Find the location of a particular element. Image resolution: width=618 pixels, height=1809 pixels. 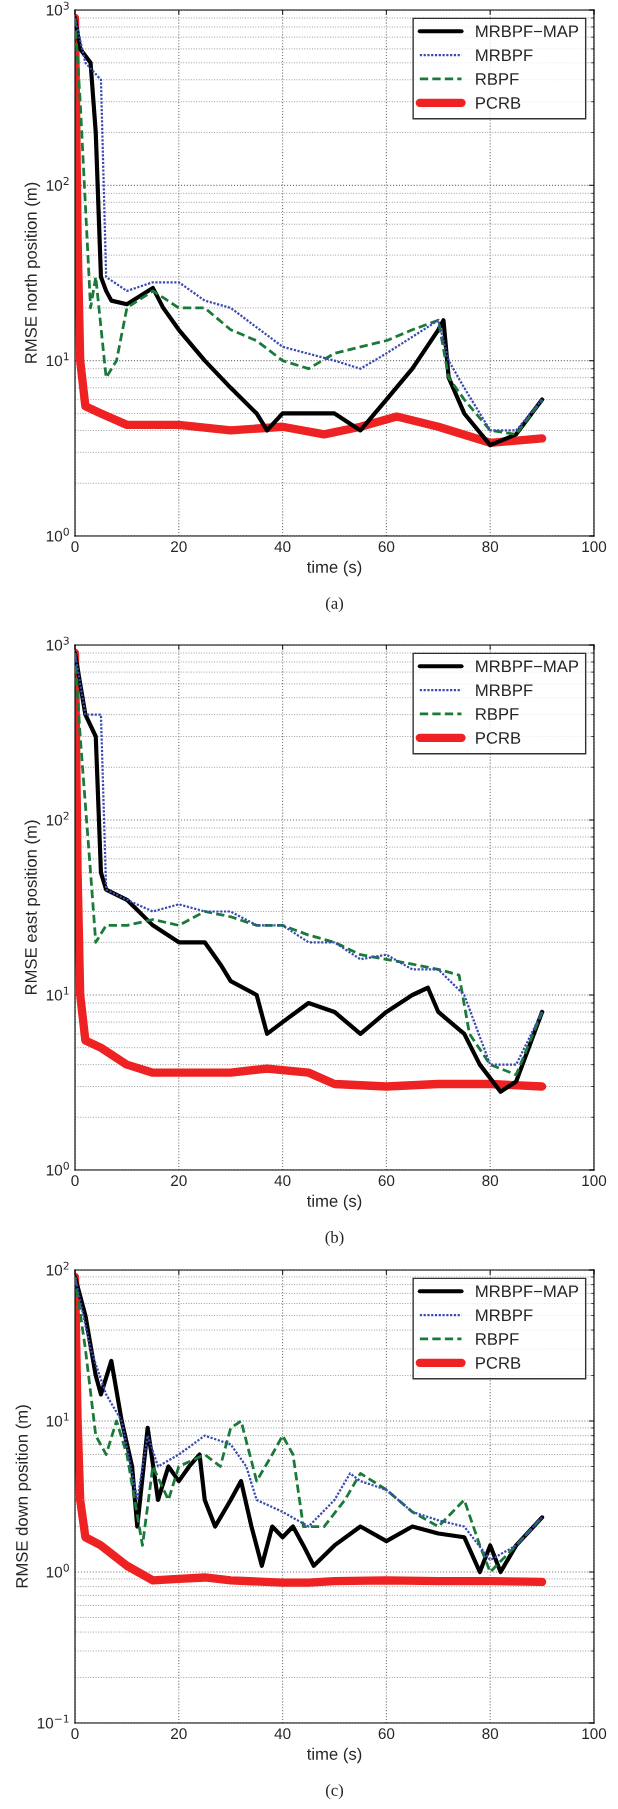

text: (c) is located at coordinates (334, 1792).